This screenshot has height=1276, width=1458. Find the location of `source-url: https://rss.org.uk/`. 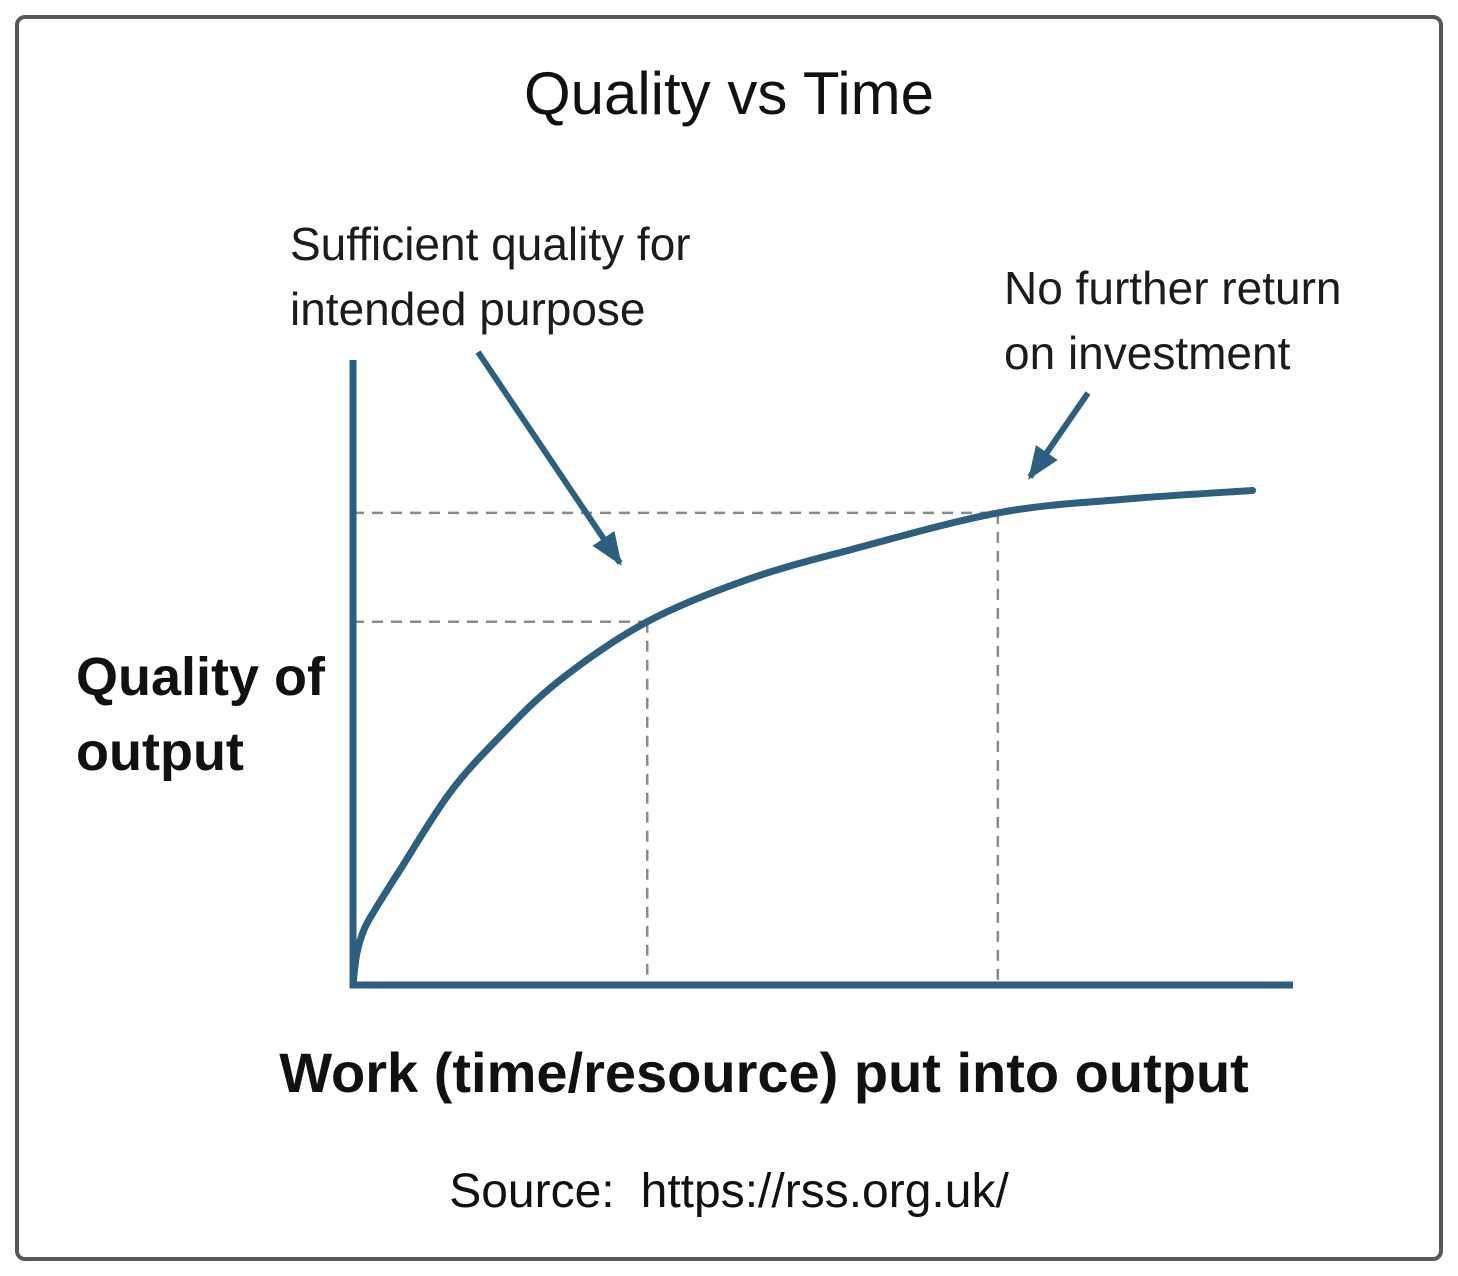

source-url: https://rss.org.uk/ is located at coordinates (824, 1191).